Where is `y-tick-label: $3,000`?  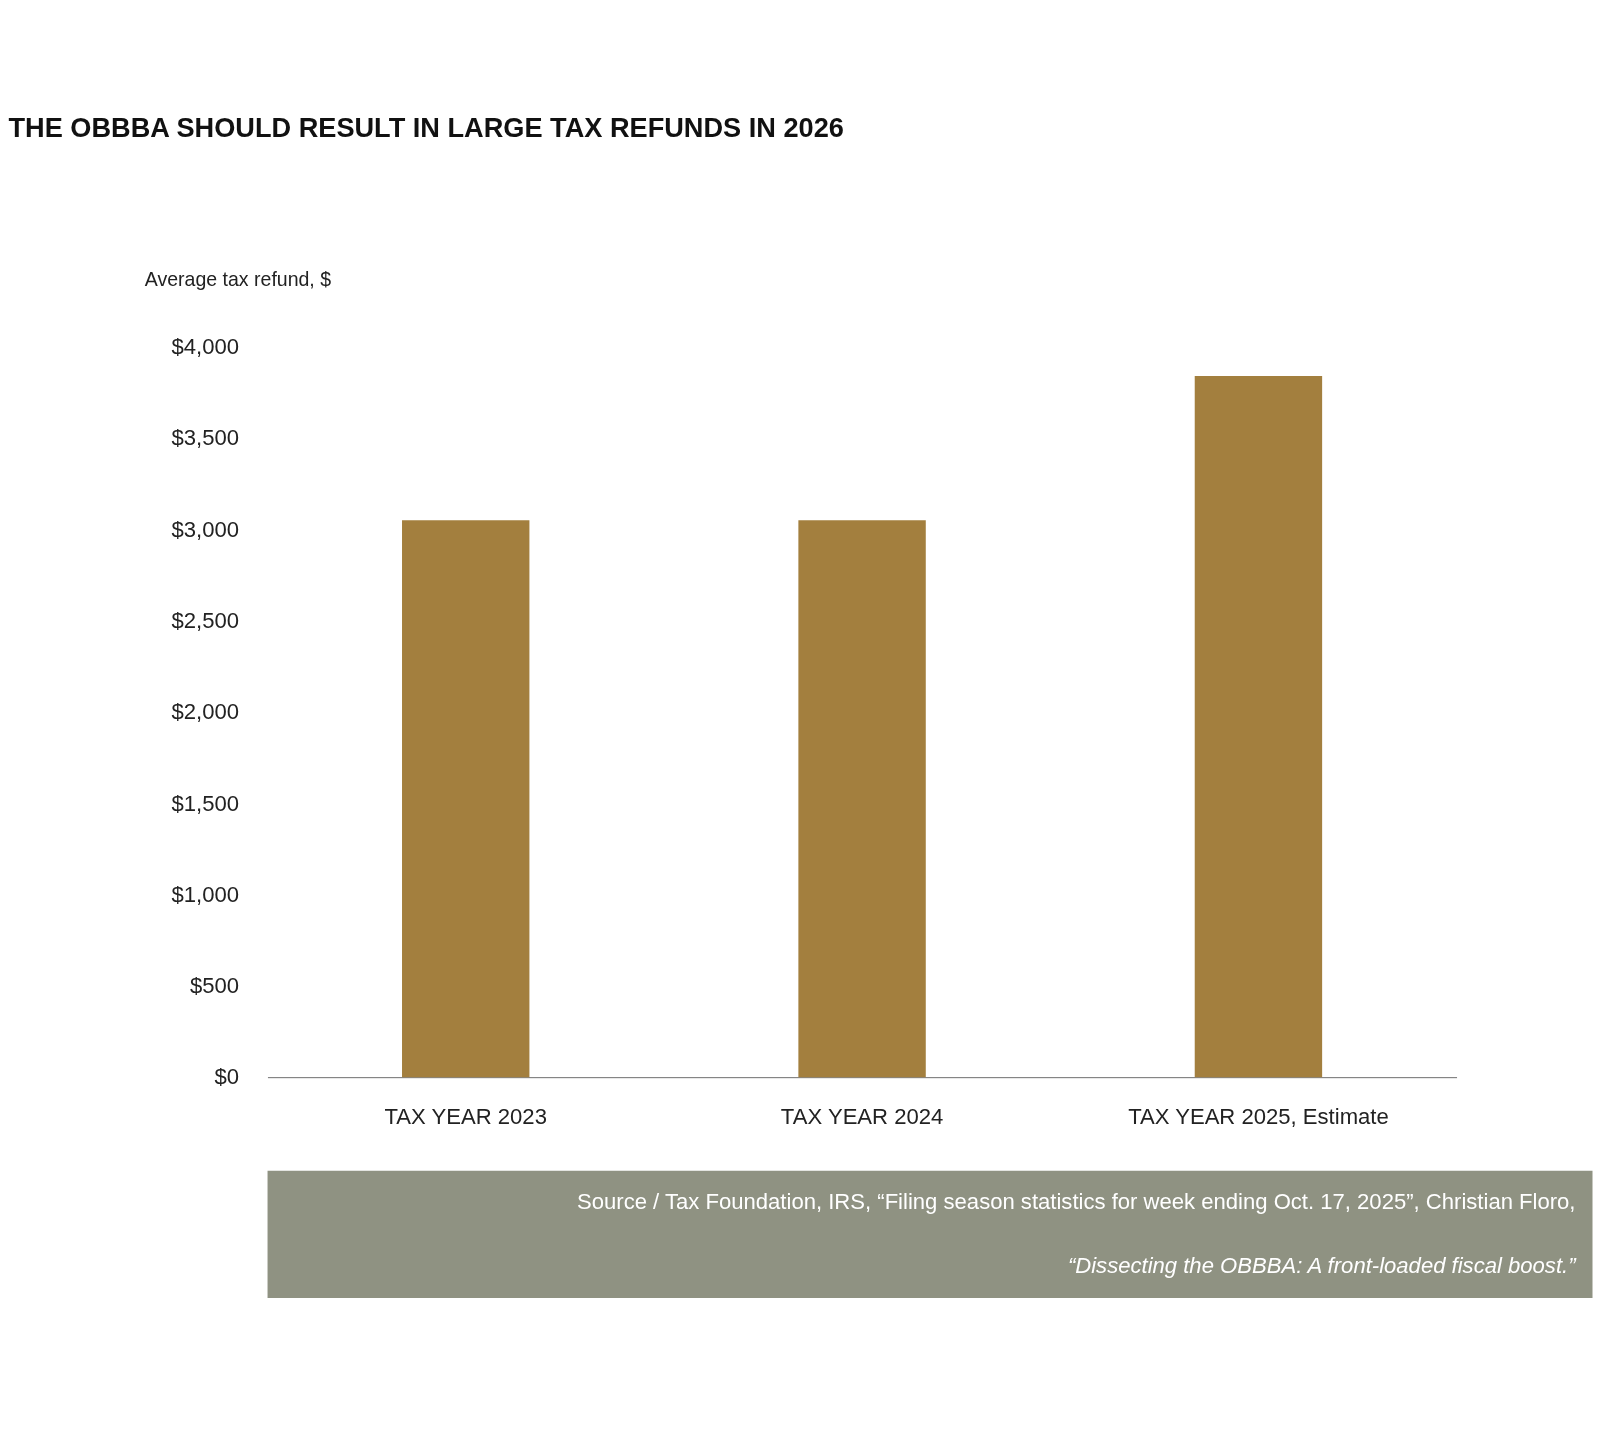
y-tick-label: $3,000 is located at coordinates (205, 529).